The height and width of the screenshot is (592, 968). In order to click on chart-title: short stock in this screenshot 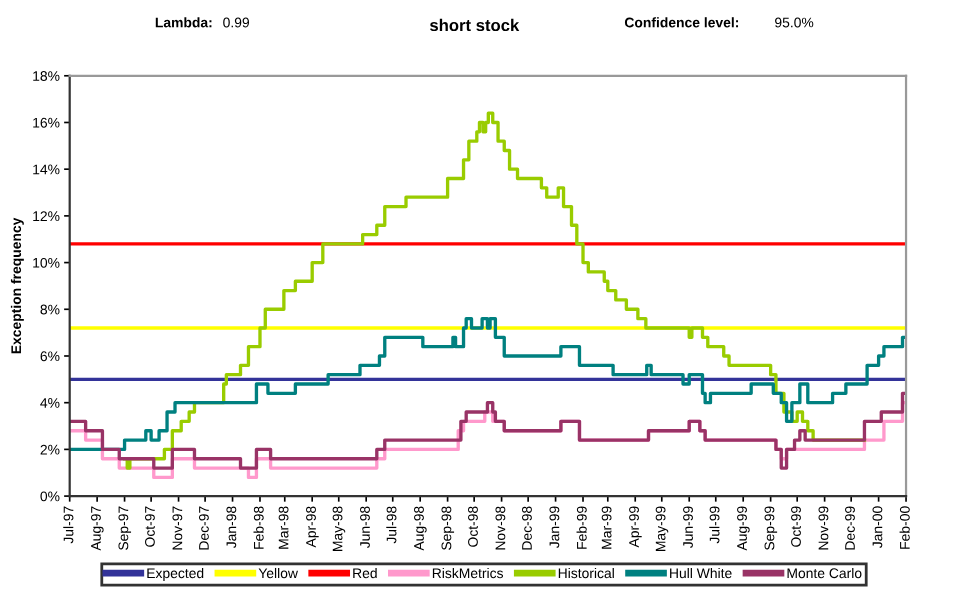, I will do `click(474, 25)`.